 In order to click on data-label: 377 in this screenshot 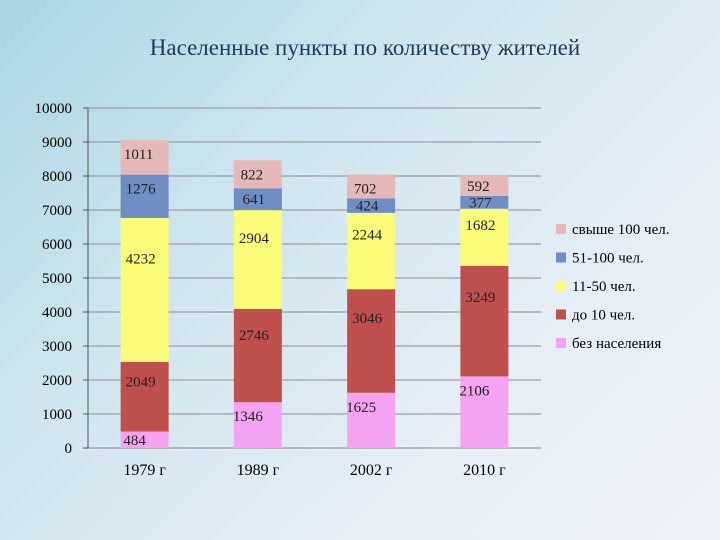, I will do `click(480, 203)`.